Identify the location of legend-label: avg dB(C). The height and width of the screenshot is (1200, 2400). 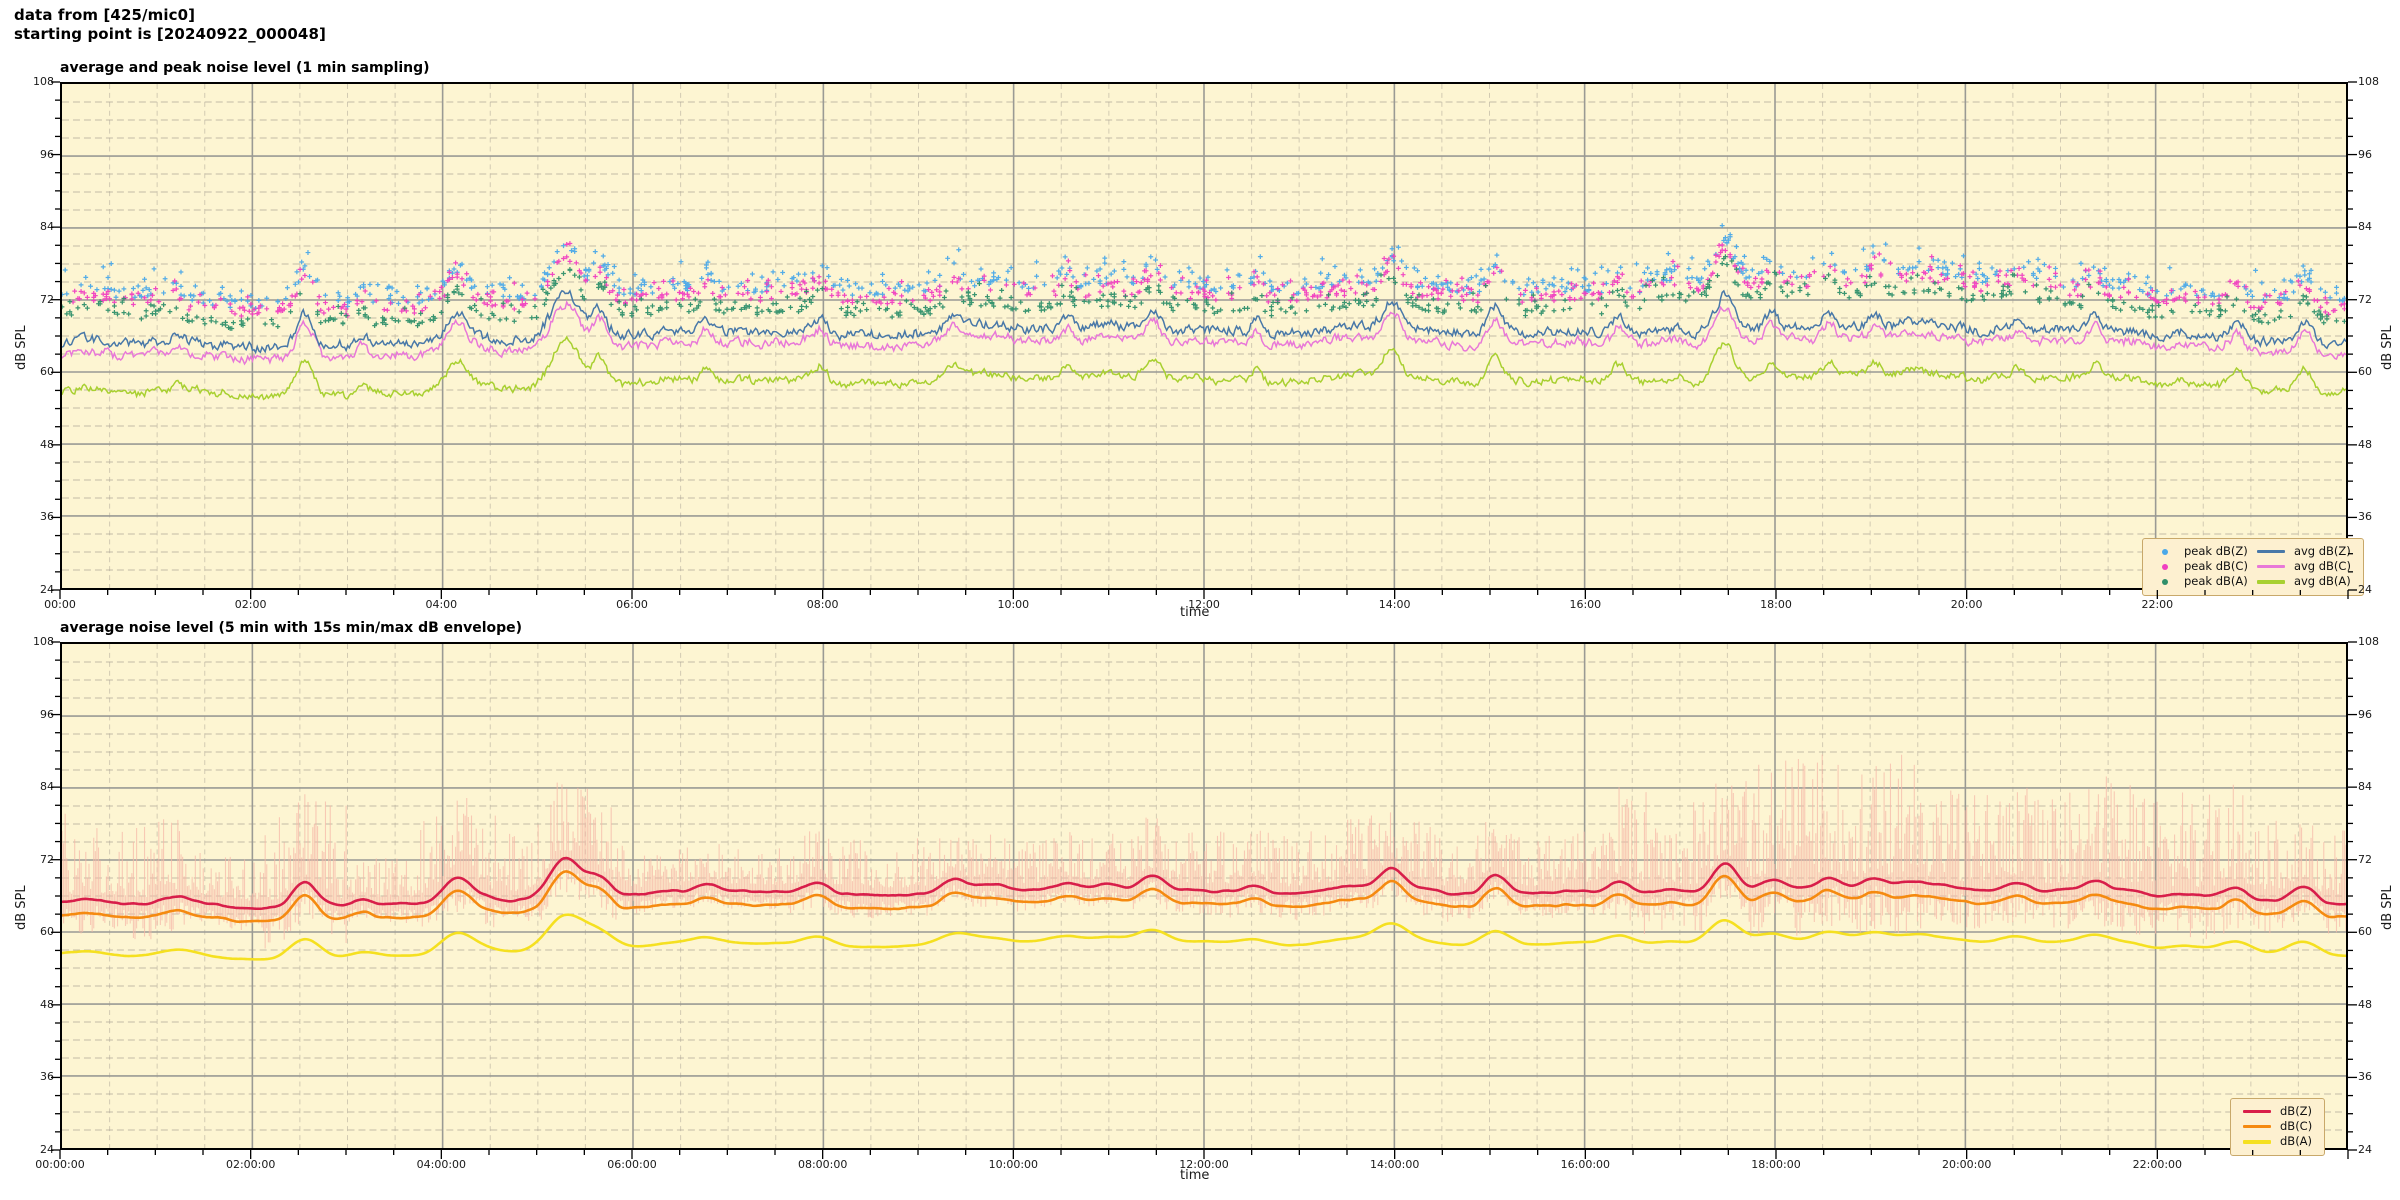
(2322, 566).